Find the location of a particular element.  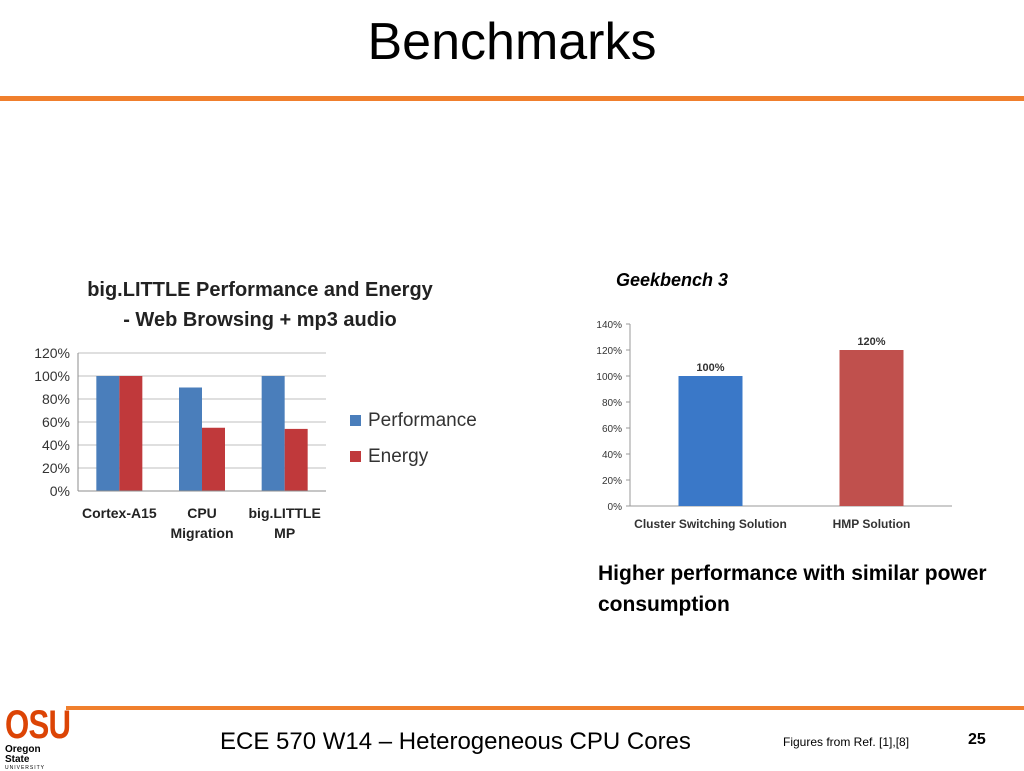

chart1-ytick-label: 40% is located at coordinates (56, 445).